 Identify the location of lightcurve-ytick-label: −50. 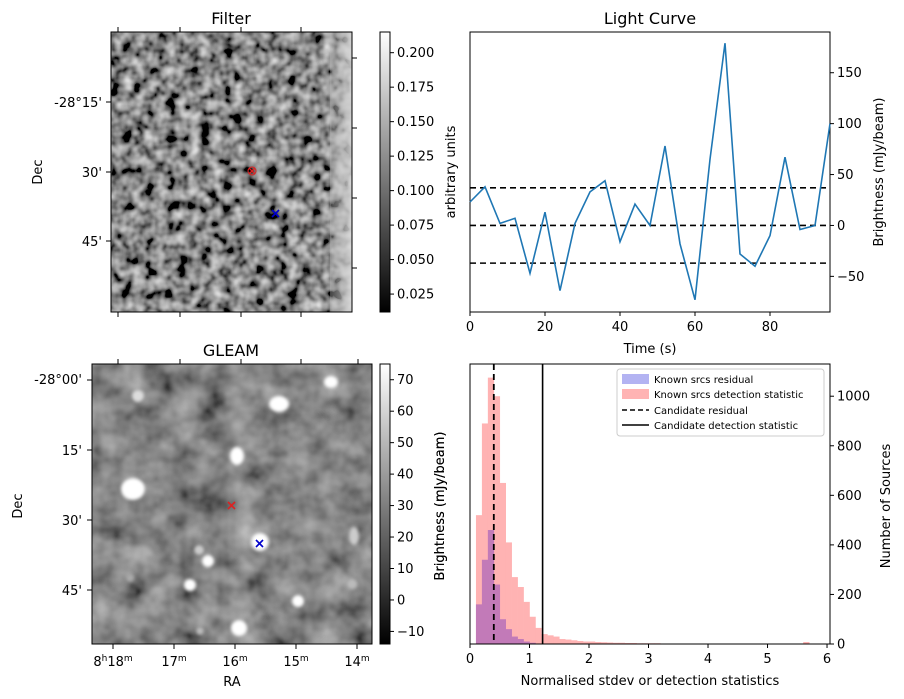
(850, 277).